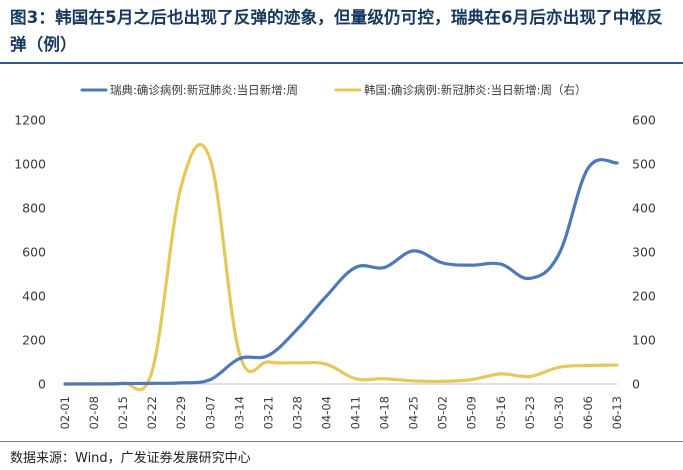 This screenshot has height=470, width=683. Describe the element at coordinates (644, 296) in the screenshot. I see `right-y-tick-label: 200` at that location.